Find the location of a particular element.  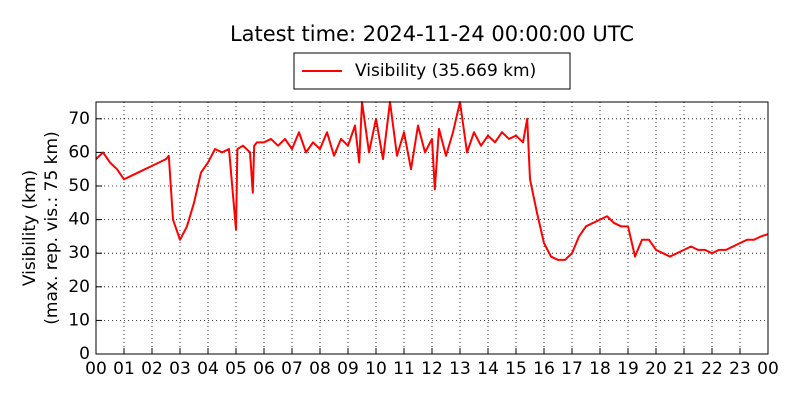

x-tick-label: 09 is located at coordinates (348, 369).